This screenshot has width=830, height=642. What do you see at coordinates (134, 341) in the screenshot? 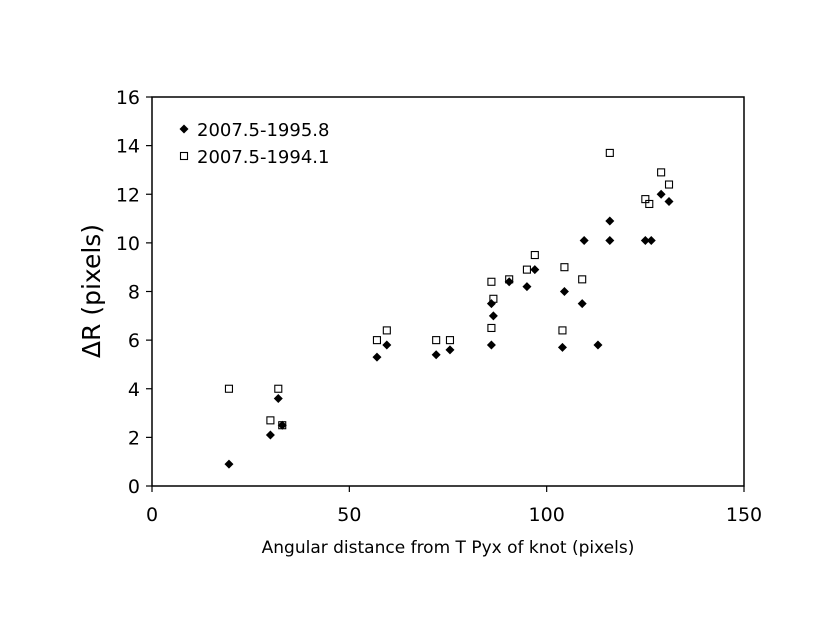
I see `y-tick-label: 6` at bounding box center [134, 341].